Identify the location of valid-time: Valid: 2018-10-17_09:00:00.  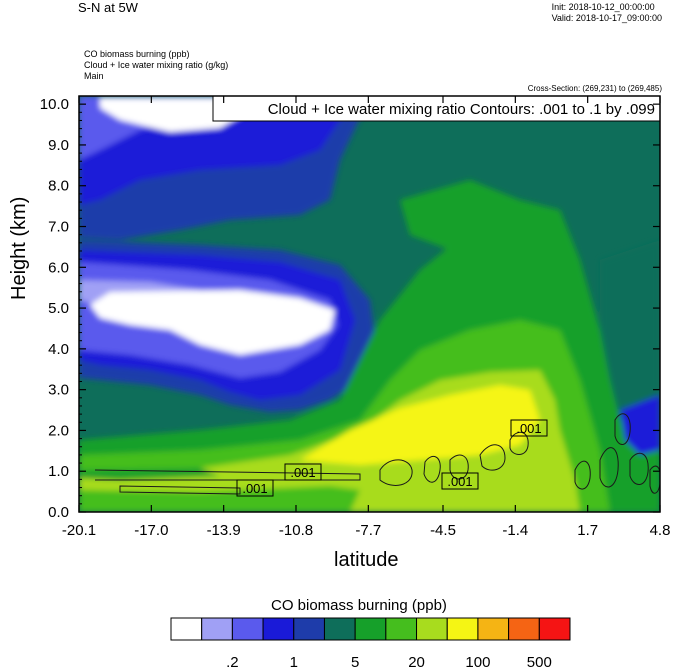
(606, 18).